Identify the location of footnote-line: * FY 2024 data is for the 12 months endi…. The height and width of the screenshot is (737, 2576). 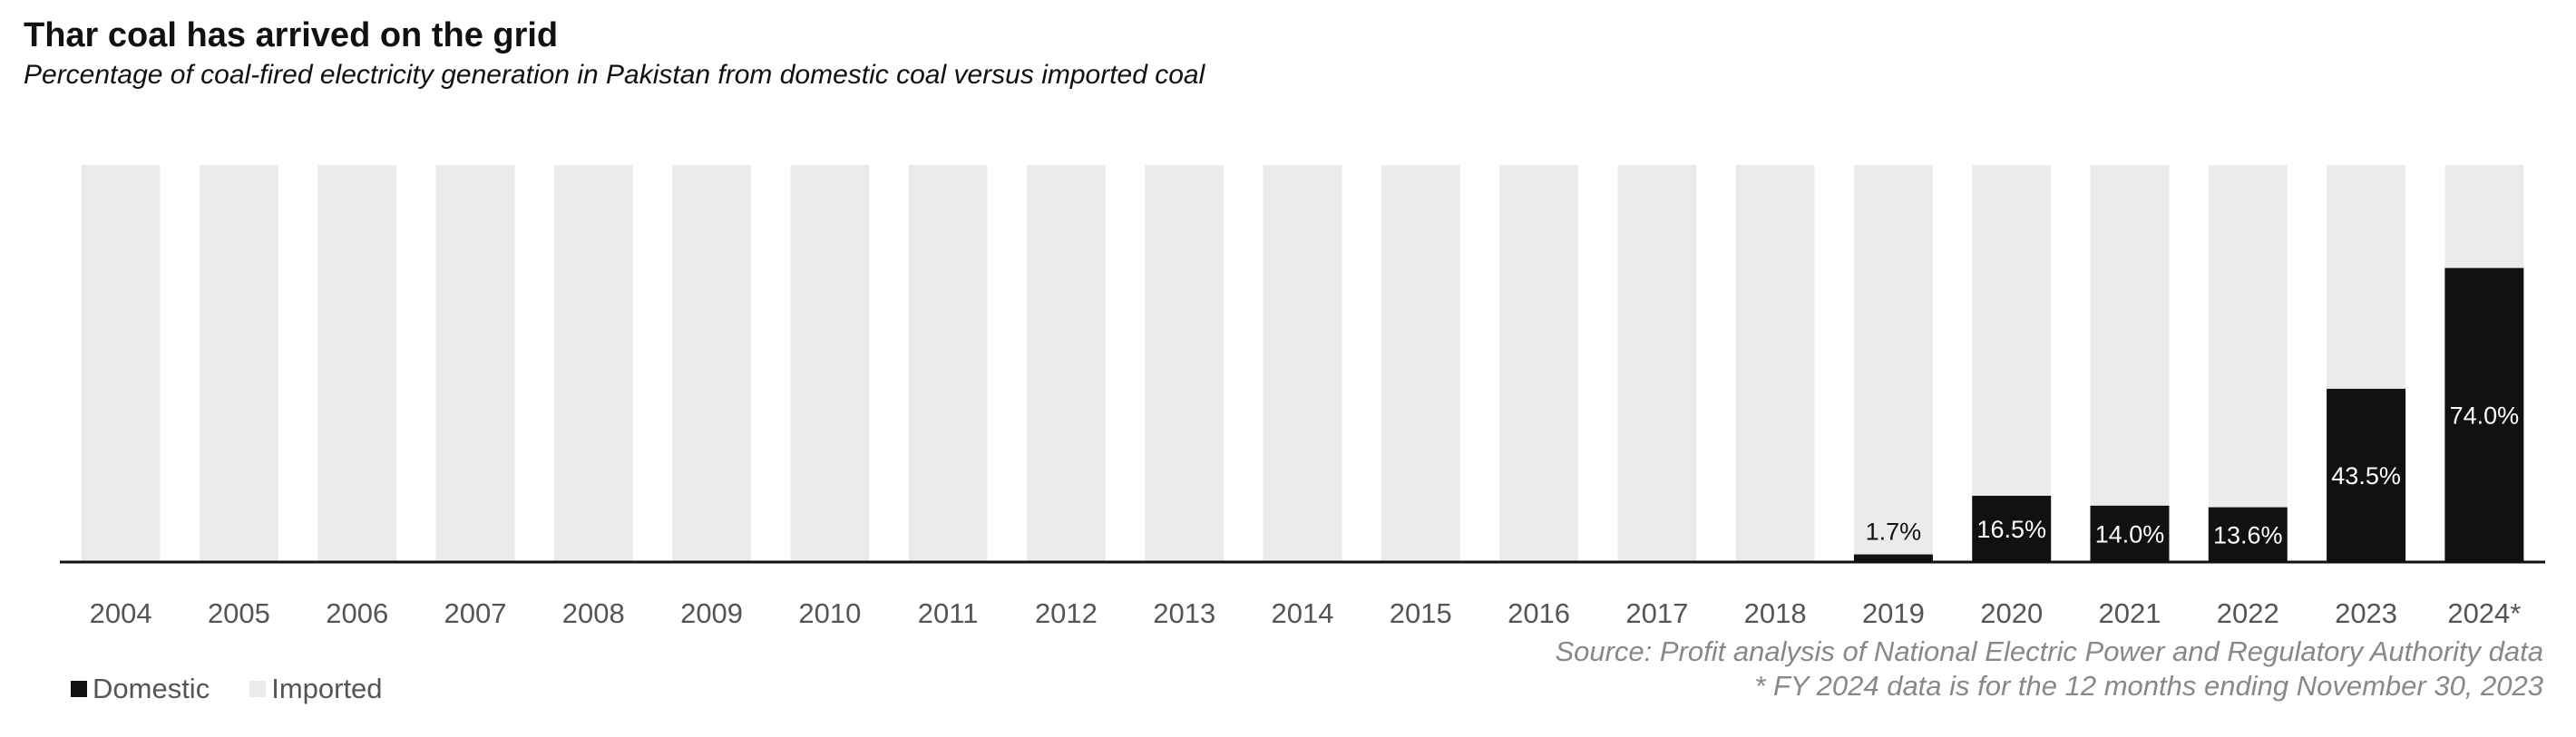
(2148, 686).